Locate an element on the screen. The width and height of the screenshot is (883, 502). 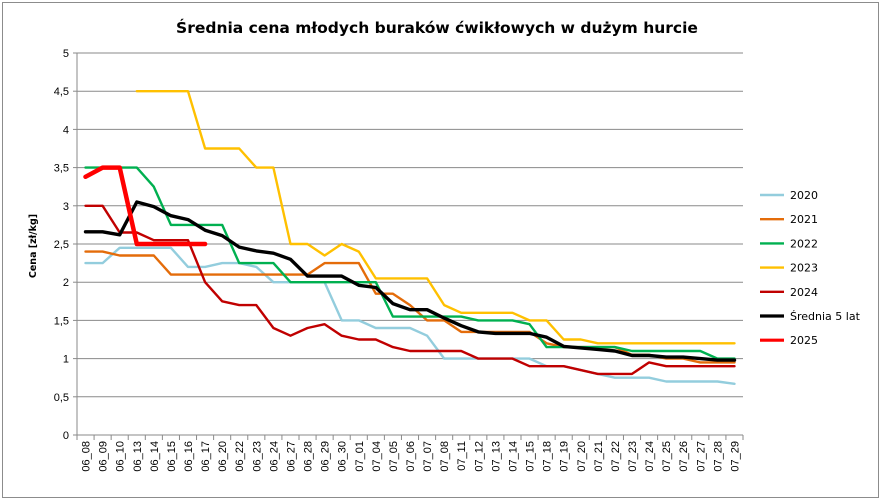
x-tick-label: 06_29 is located at coordinates (326, 456).